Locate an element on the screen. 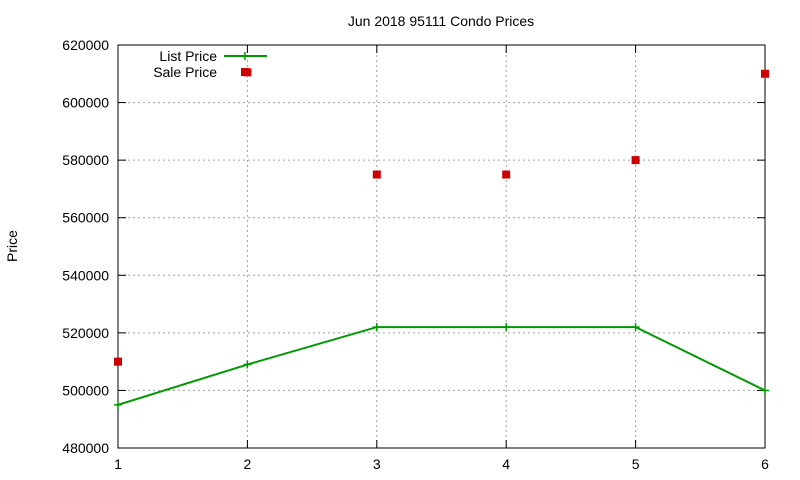 This screenshot has width=800, height=480. y-tick-label: 560000 is located at coordinates (85, 218).